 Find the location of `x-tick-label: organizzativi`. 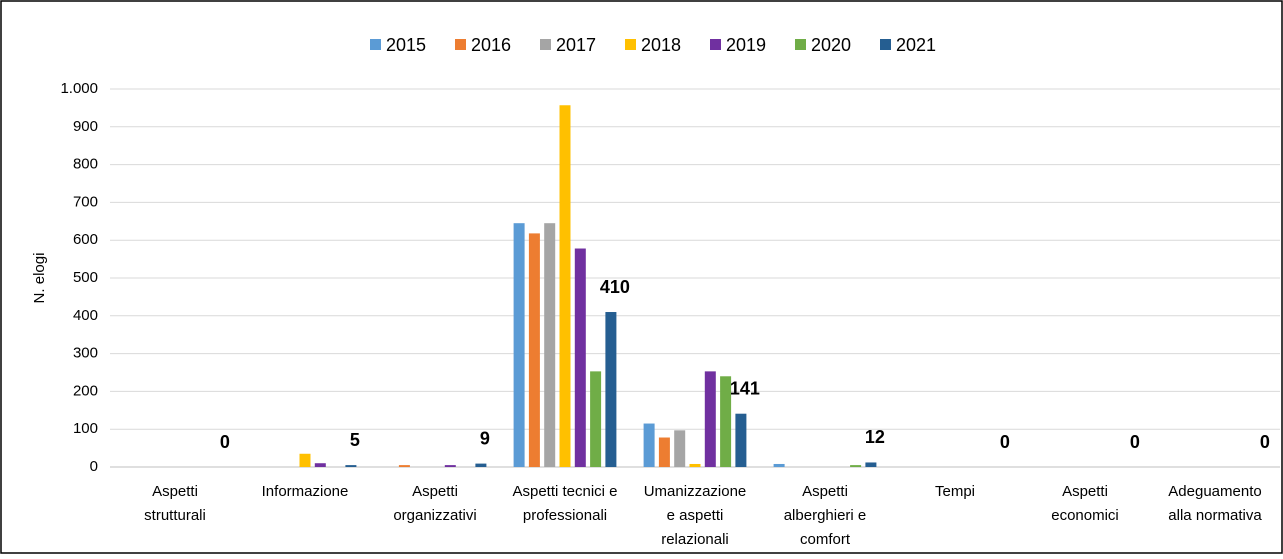

x-tick-label: organizzativi is located at coordinates (434, 515).